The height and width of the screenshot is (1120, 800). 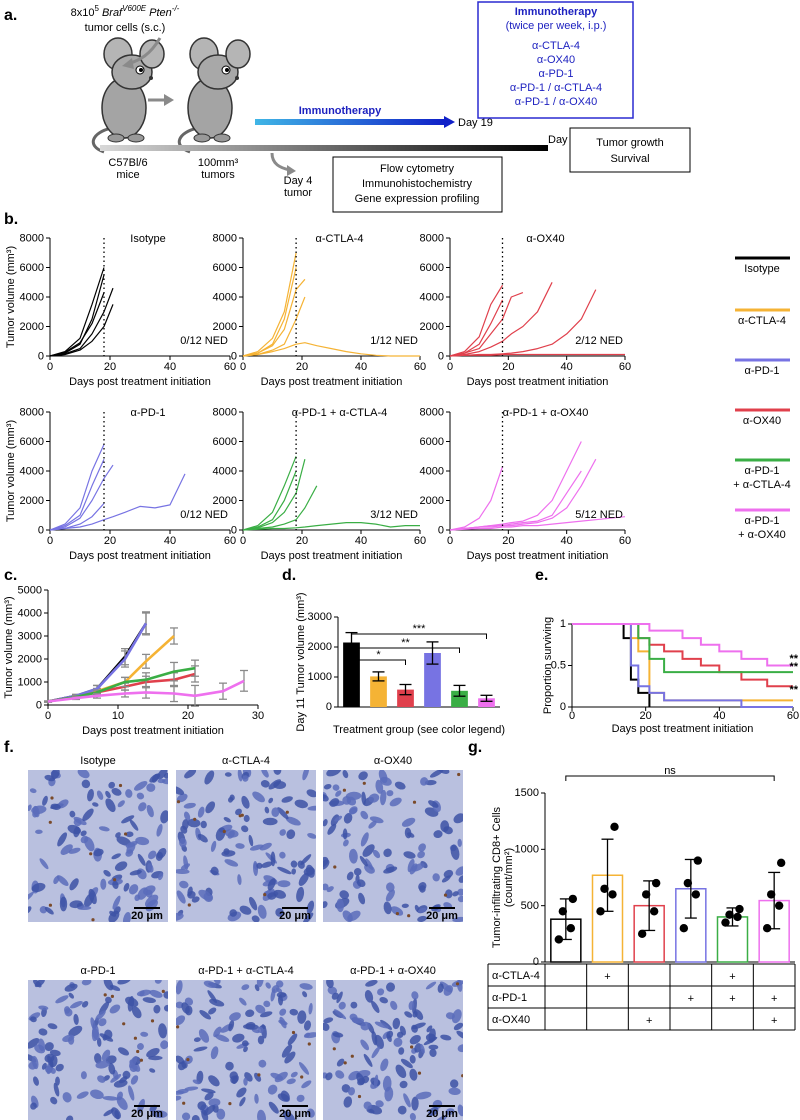 I want to click on table-cell: +, so click(x=774, y=1021).